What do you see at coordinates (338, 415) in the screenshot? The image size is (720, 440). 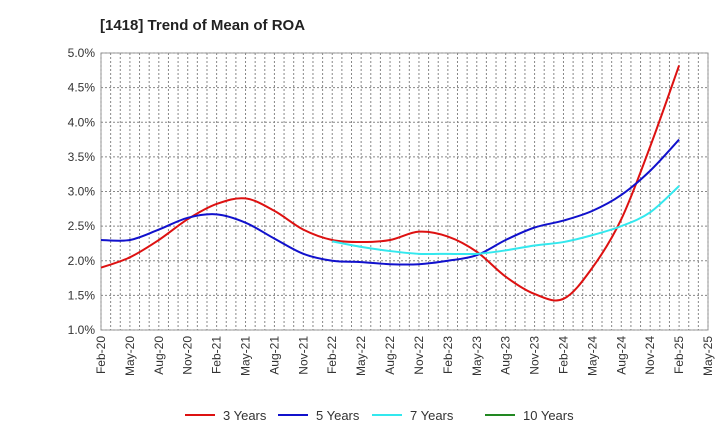 I see `legend-label: 5 Years` at bounding box center [338, 415].